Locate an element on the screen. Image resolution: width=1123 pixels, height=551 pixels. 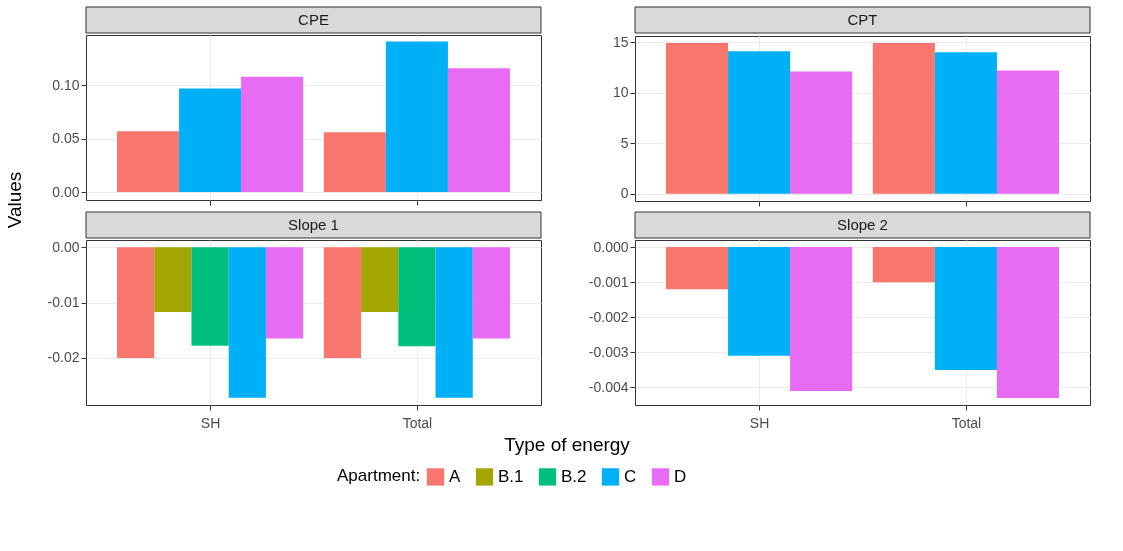
chart-title: CPT is located at coordinates (862, 19).